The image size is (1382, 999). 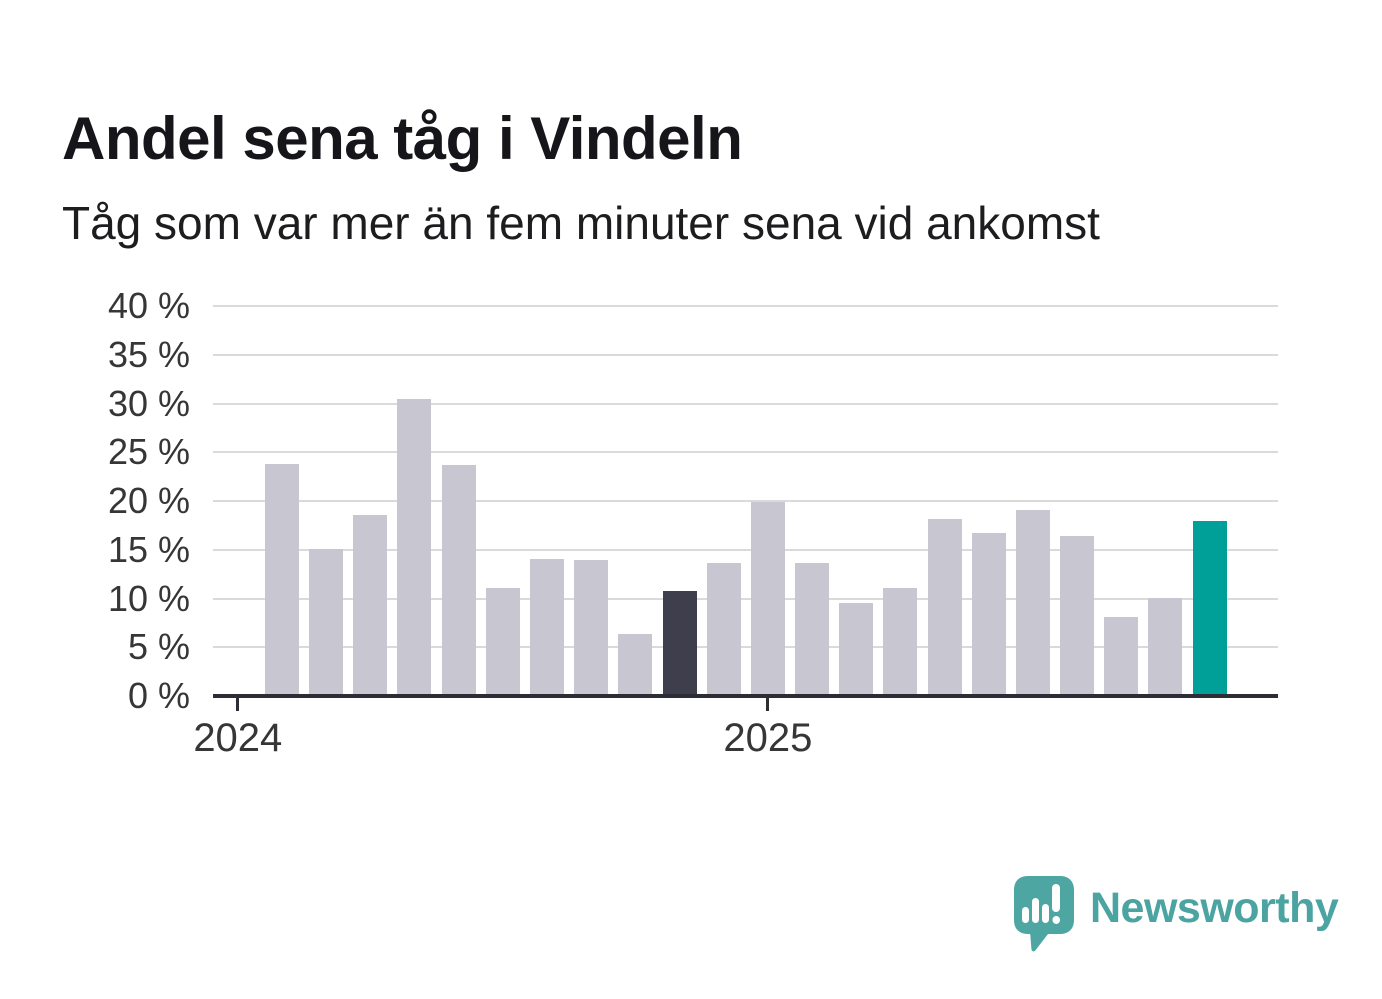 What do you see at coordinates (238, 738) in the screenshot?
I see `x-axis-label-2024: 2024` at bounding box center [238, 738].